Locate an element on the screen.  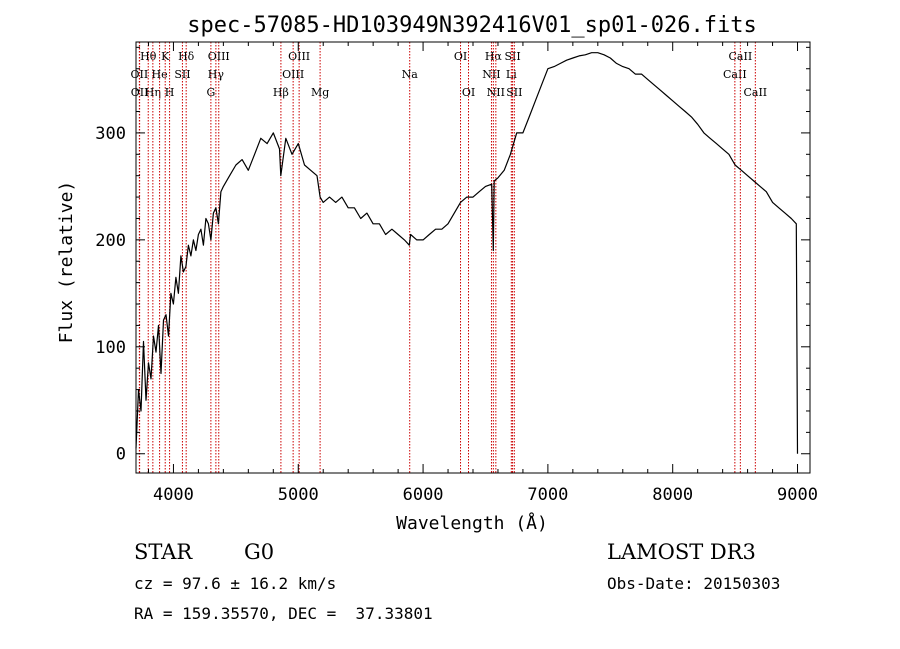
line-label-12: Hβ is located at coordinates (281, 92).